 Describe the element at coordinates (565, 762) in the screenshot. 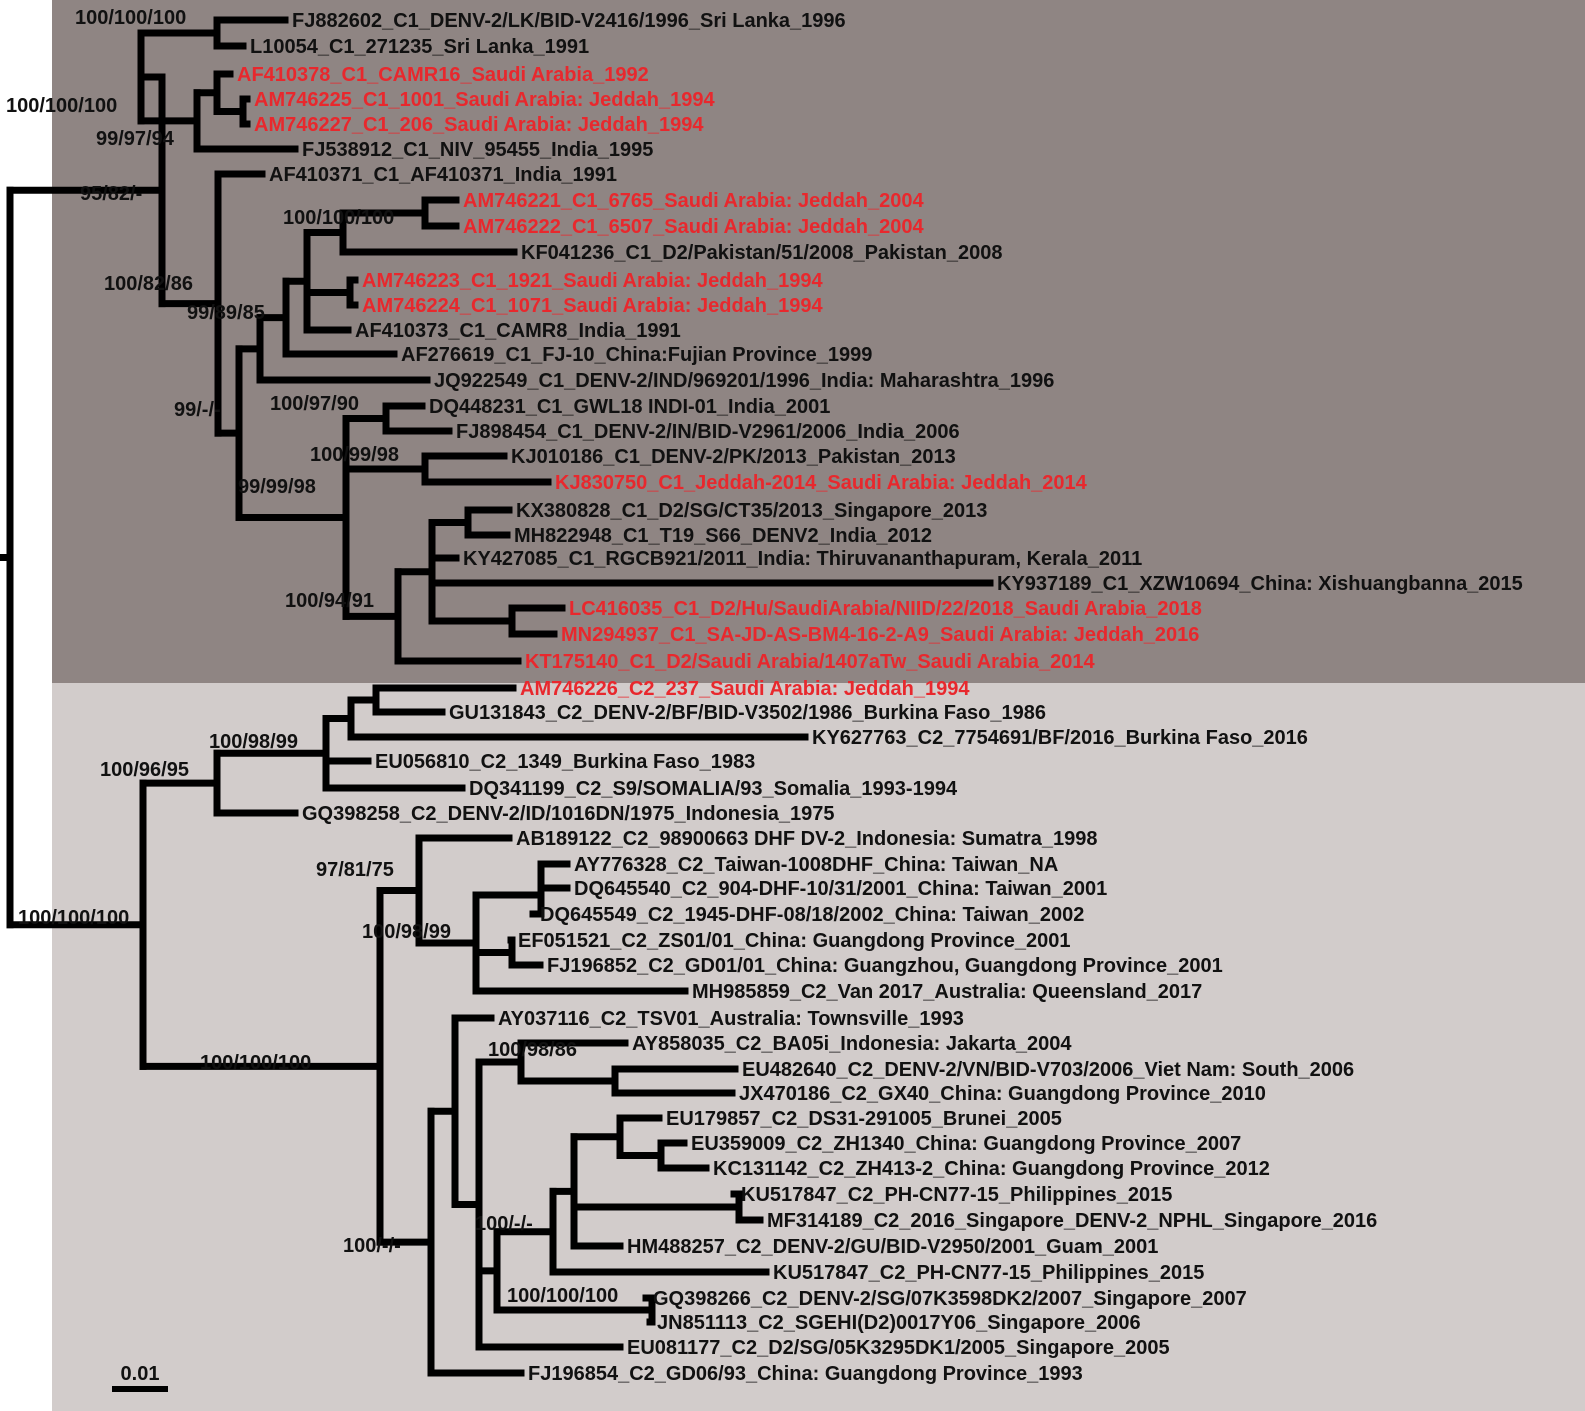

I see `taxon-label: EU056810_C2_1349_Burkina Faso_1983` at that location.